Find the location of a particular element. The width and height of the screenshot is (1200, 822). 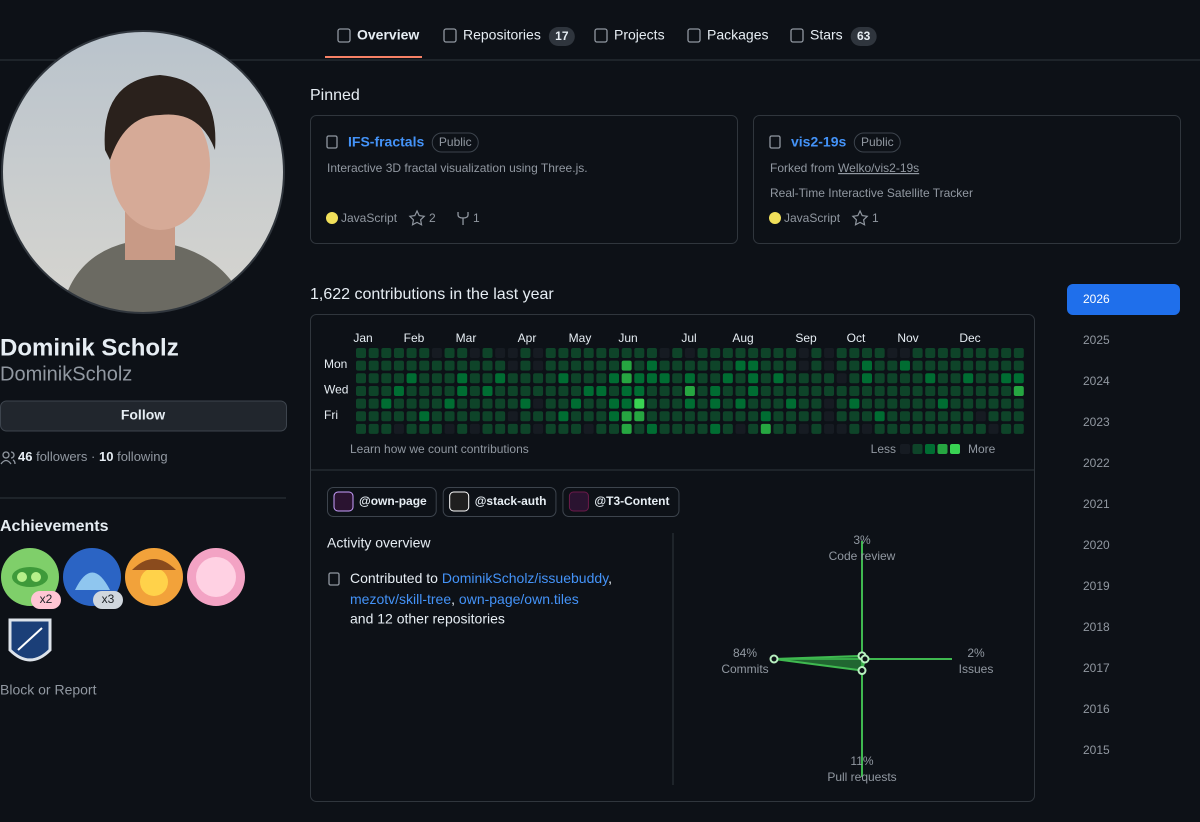

year: 2021 is located at coordinates (1096, 504).